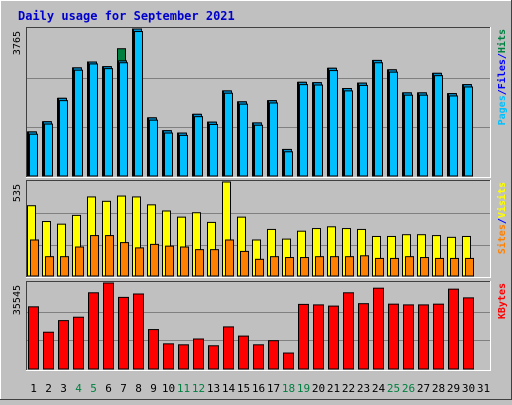 The image size is (512, 405). I want to click on day-label: 16, so click(258, 388).